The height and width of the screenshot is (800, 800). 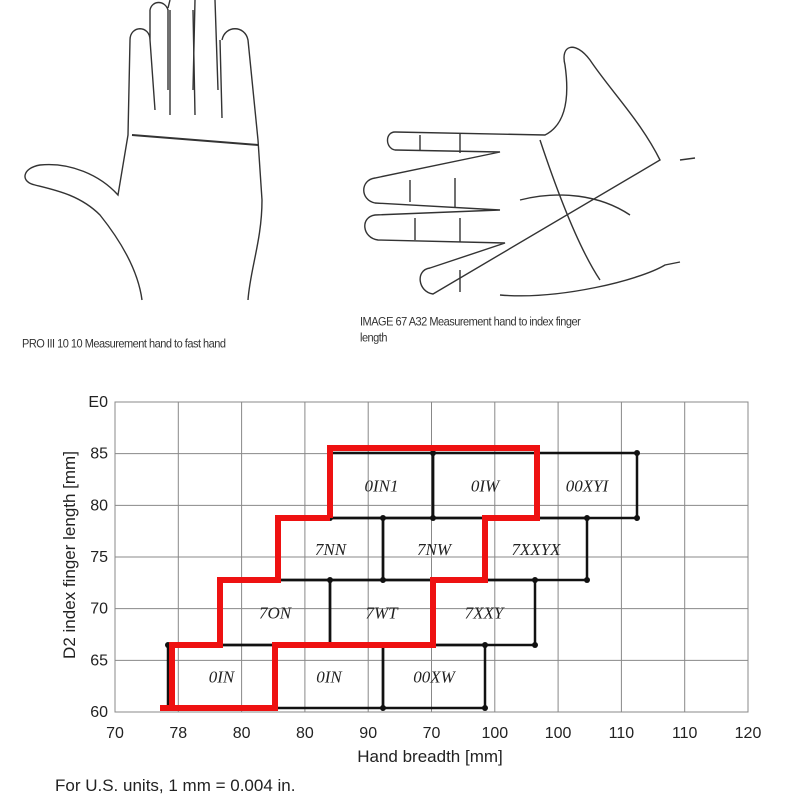 What do you see at coordinates (486, 486) in the screenshot?
I see `size-cell-label: 0IW` at bounding box center [486, 486].